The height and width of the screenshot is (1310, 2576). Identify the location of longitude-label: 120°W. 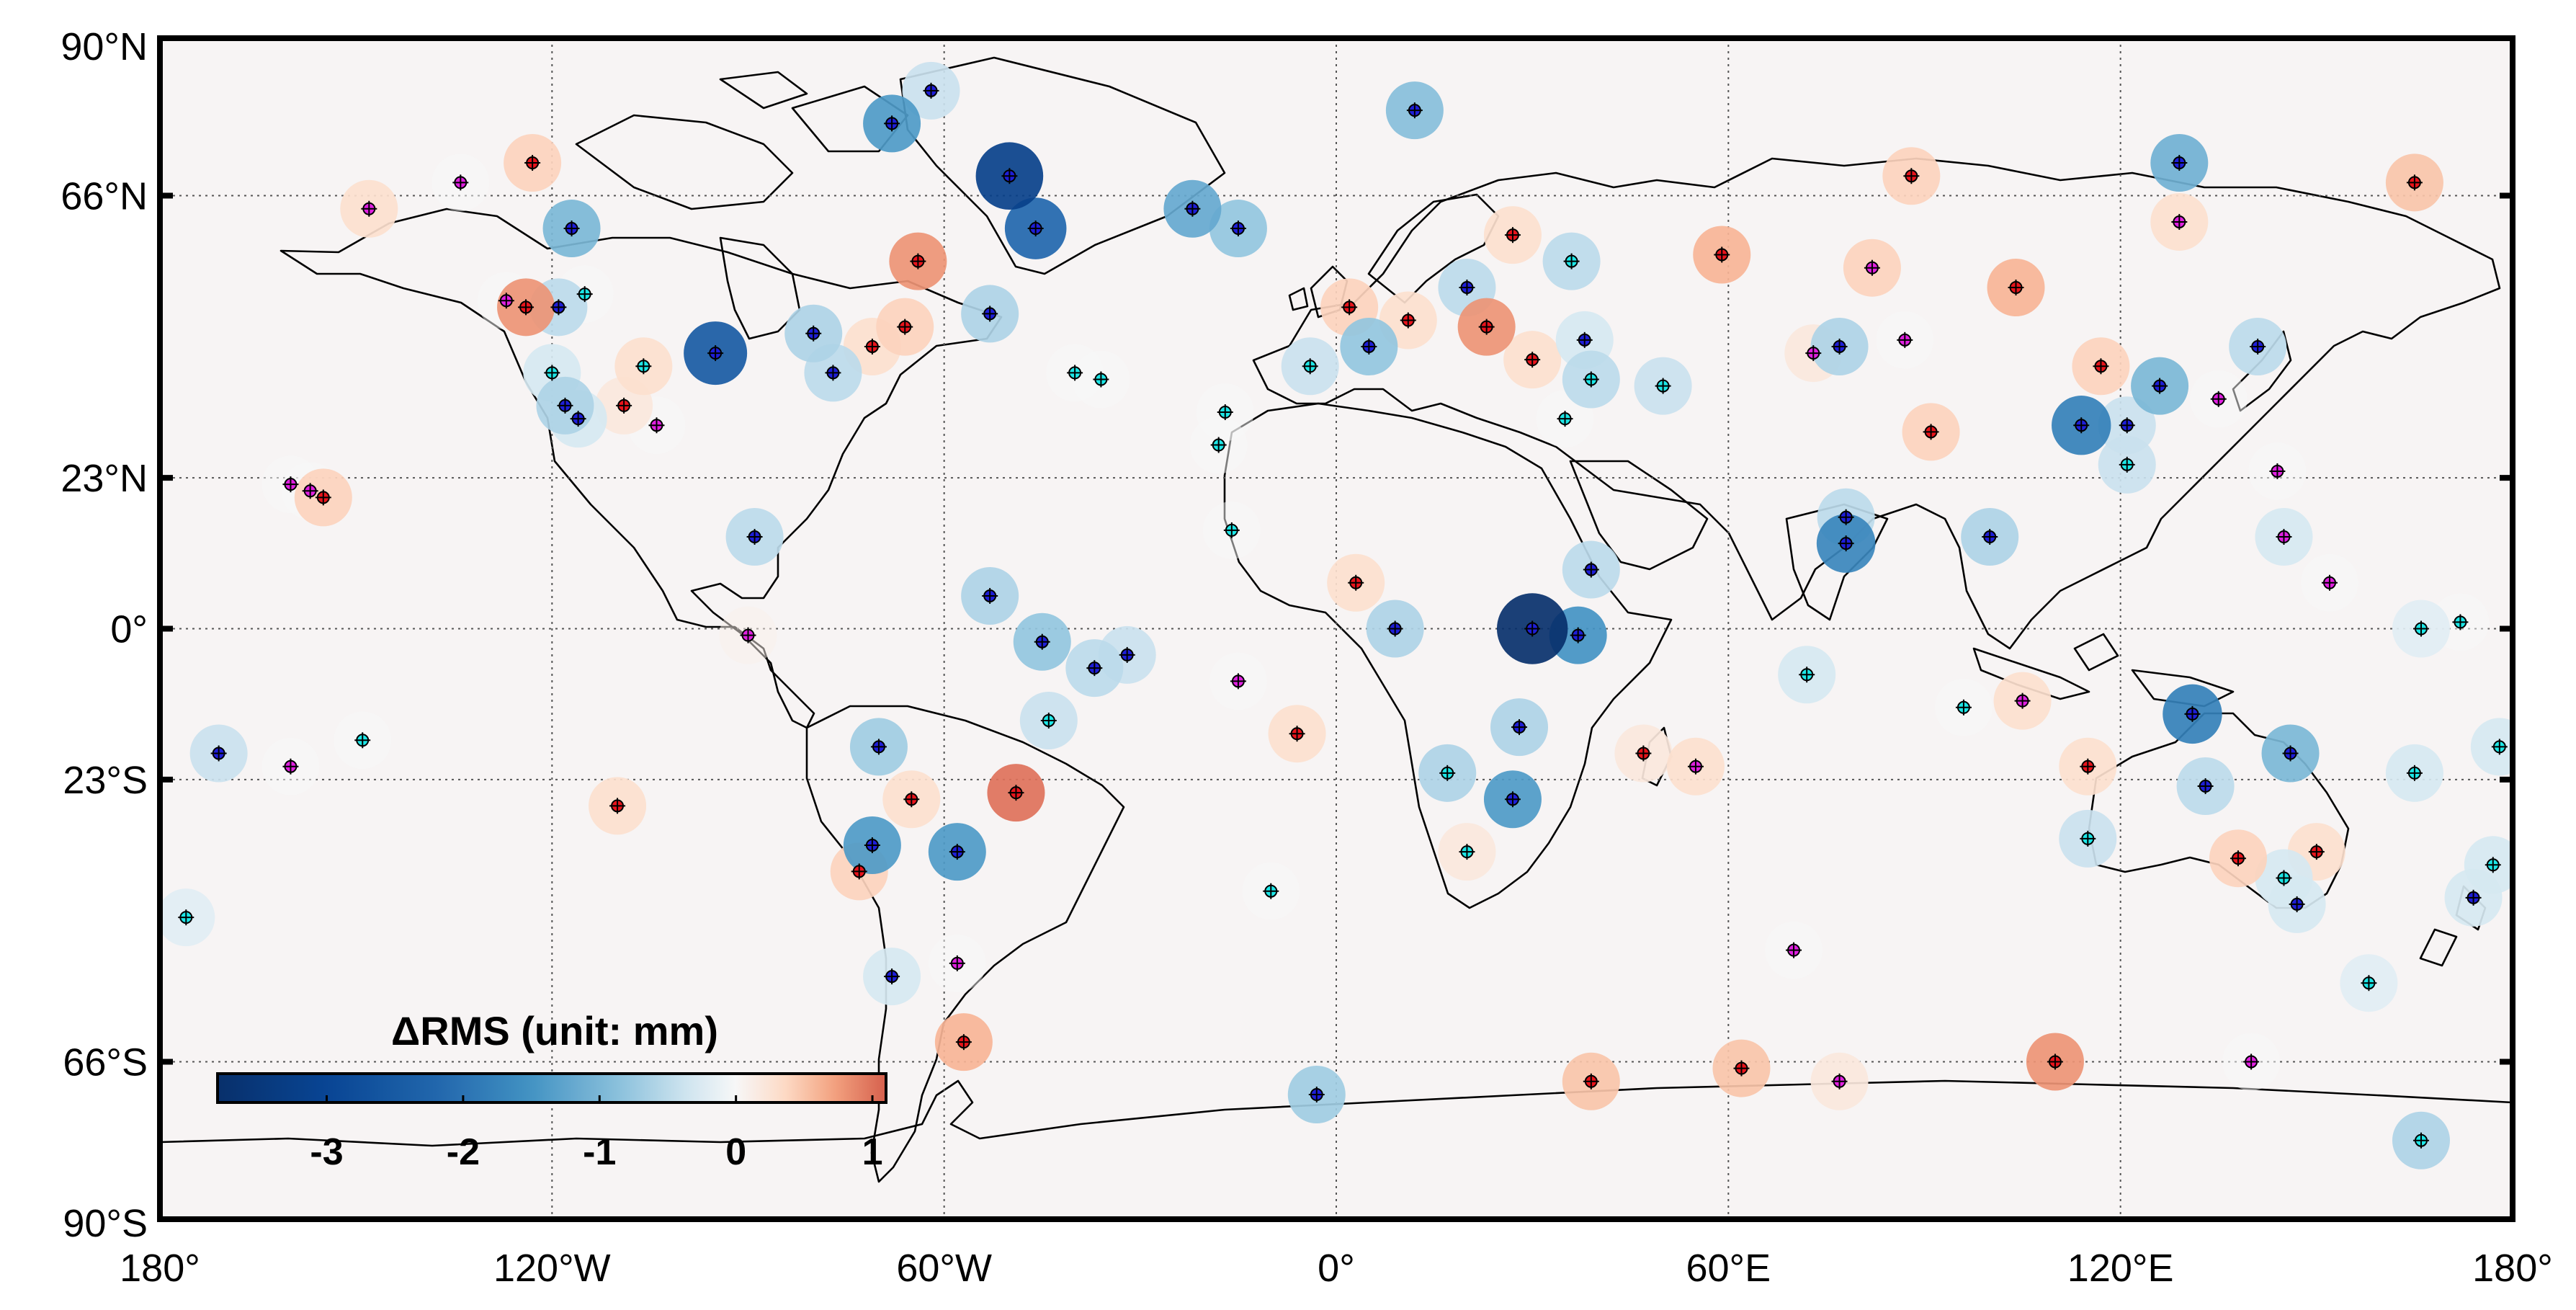
(552, 1268).